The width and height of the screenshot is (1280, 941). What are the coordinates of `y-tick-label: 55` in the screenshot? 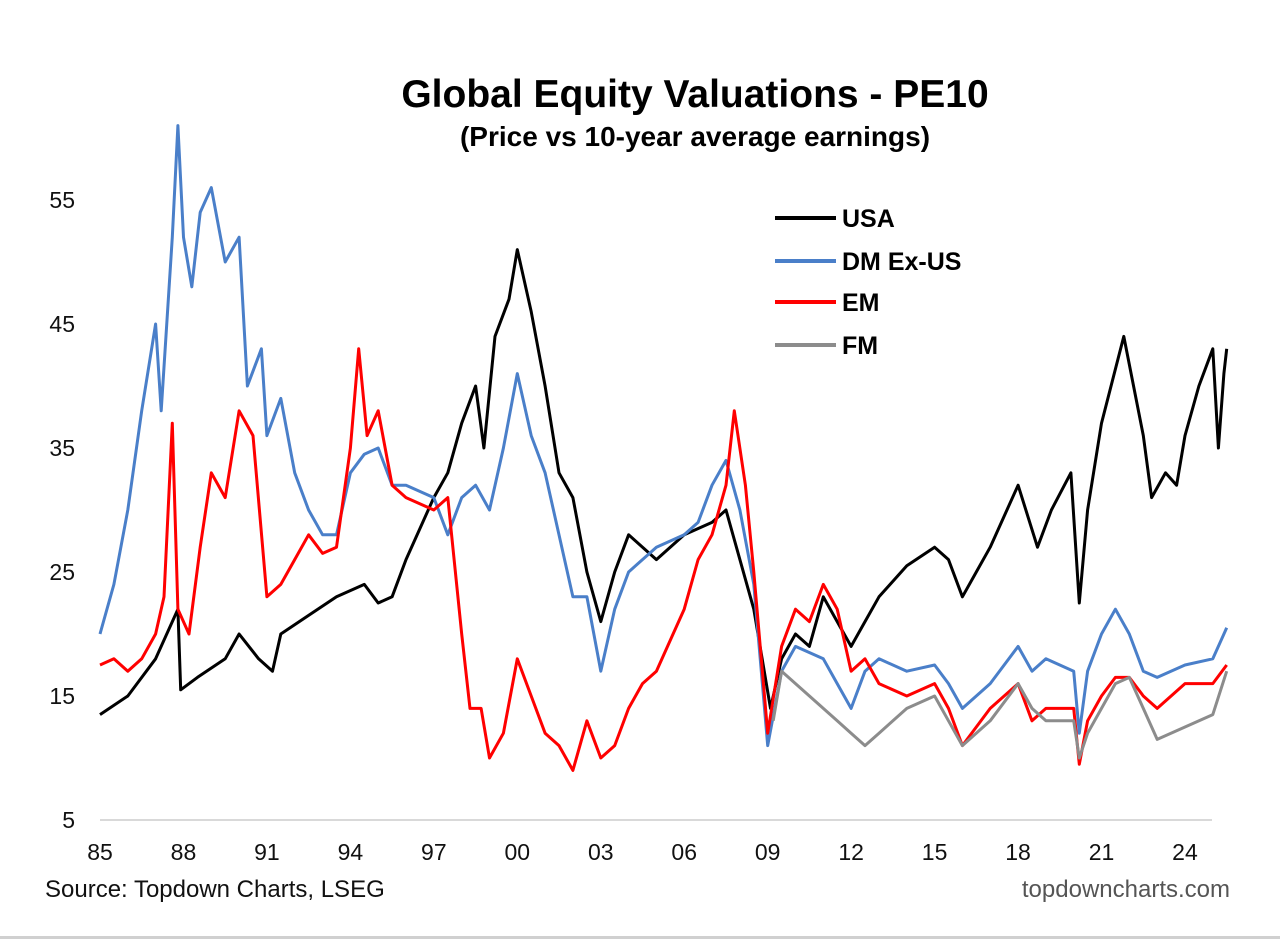 It's located at (62, 200).